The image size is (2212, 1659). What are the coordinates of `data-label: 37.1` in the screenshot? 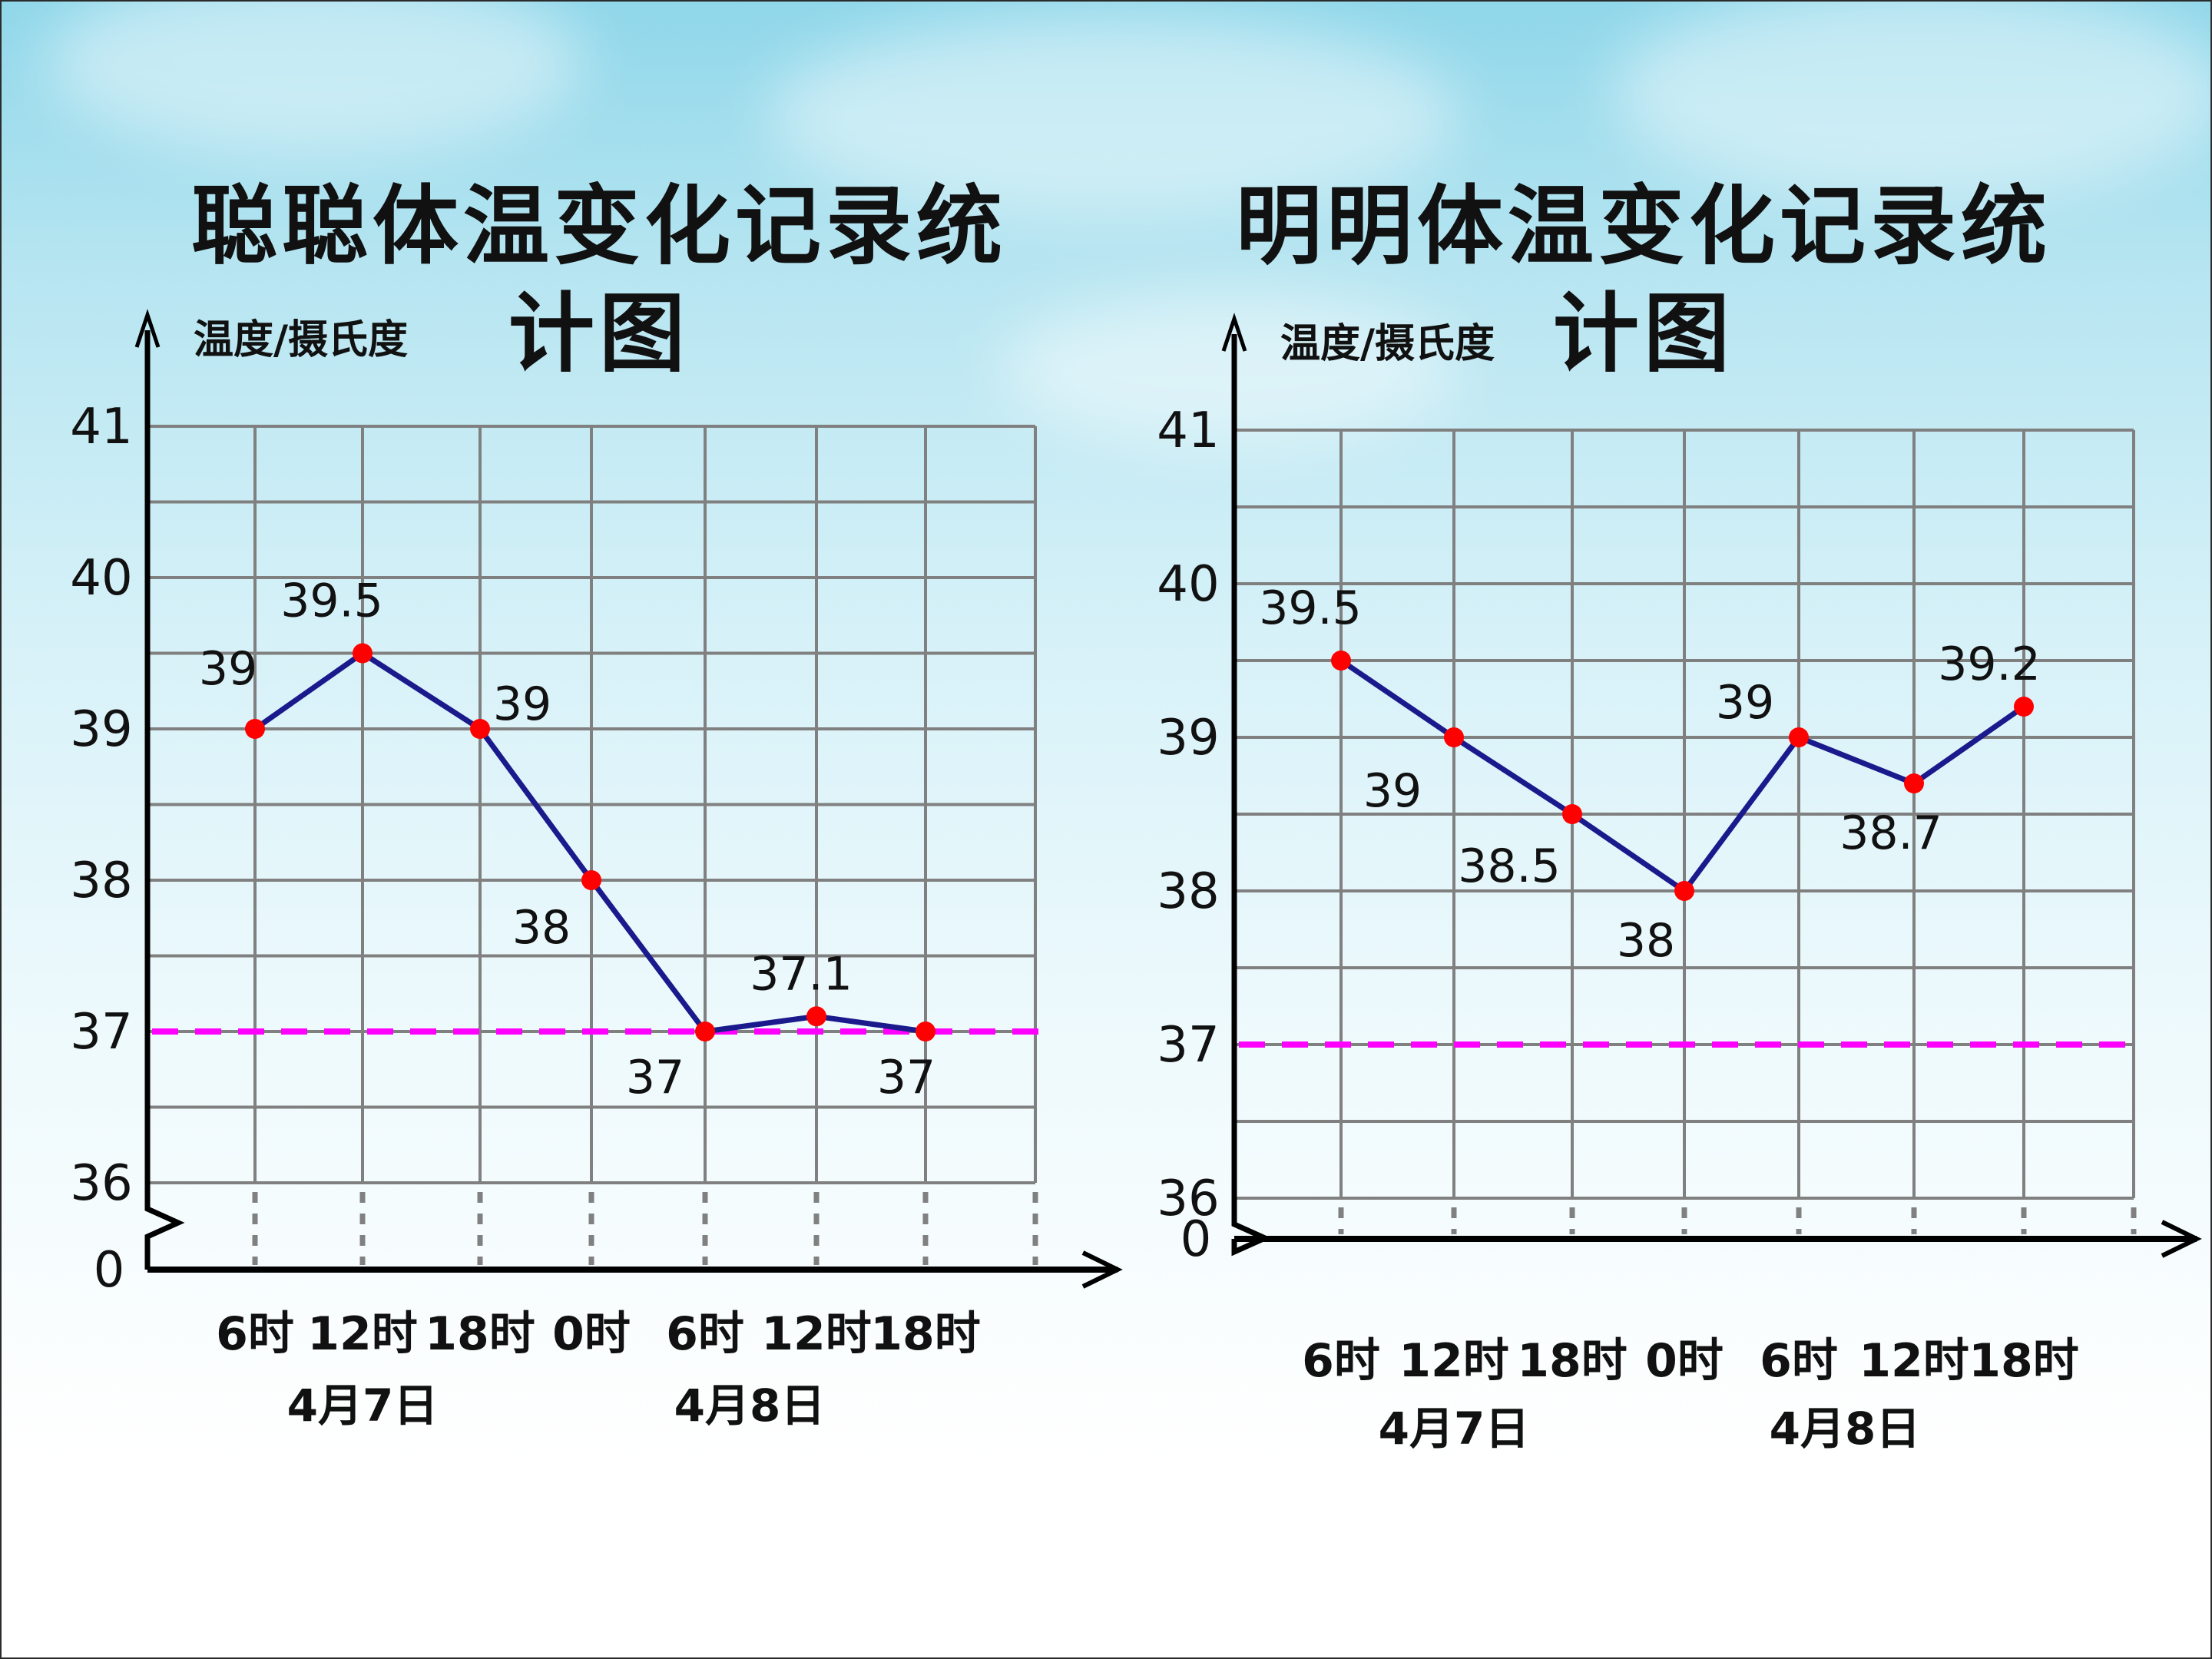 It's located at (801, 974).